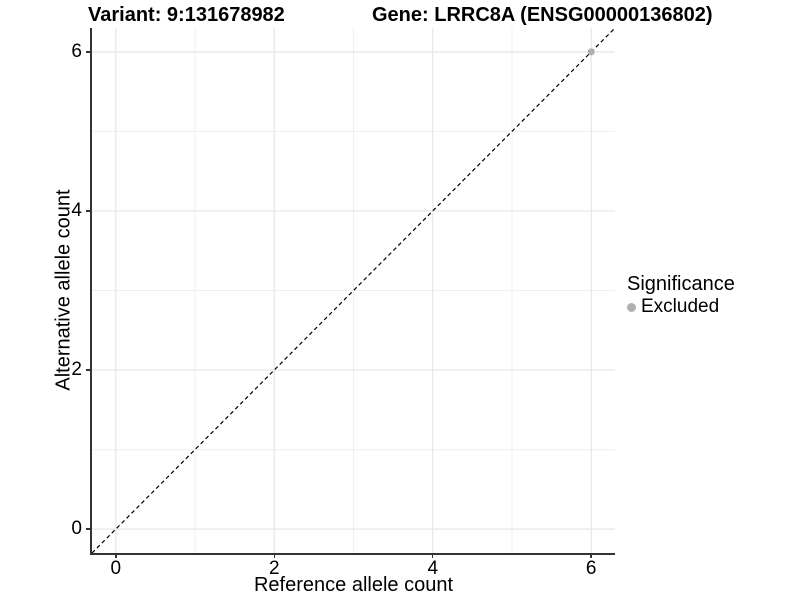  I want to click on y-tick-label: 6, so click(76, 51).